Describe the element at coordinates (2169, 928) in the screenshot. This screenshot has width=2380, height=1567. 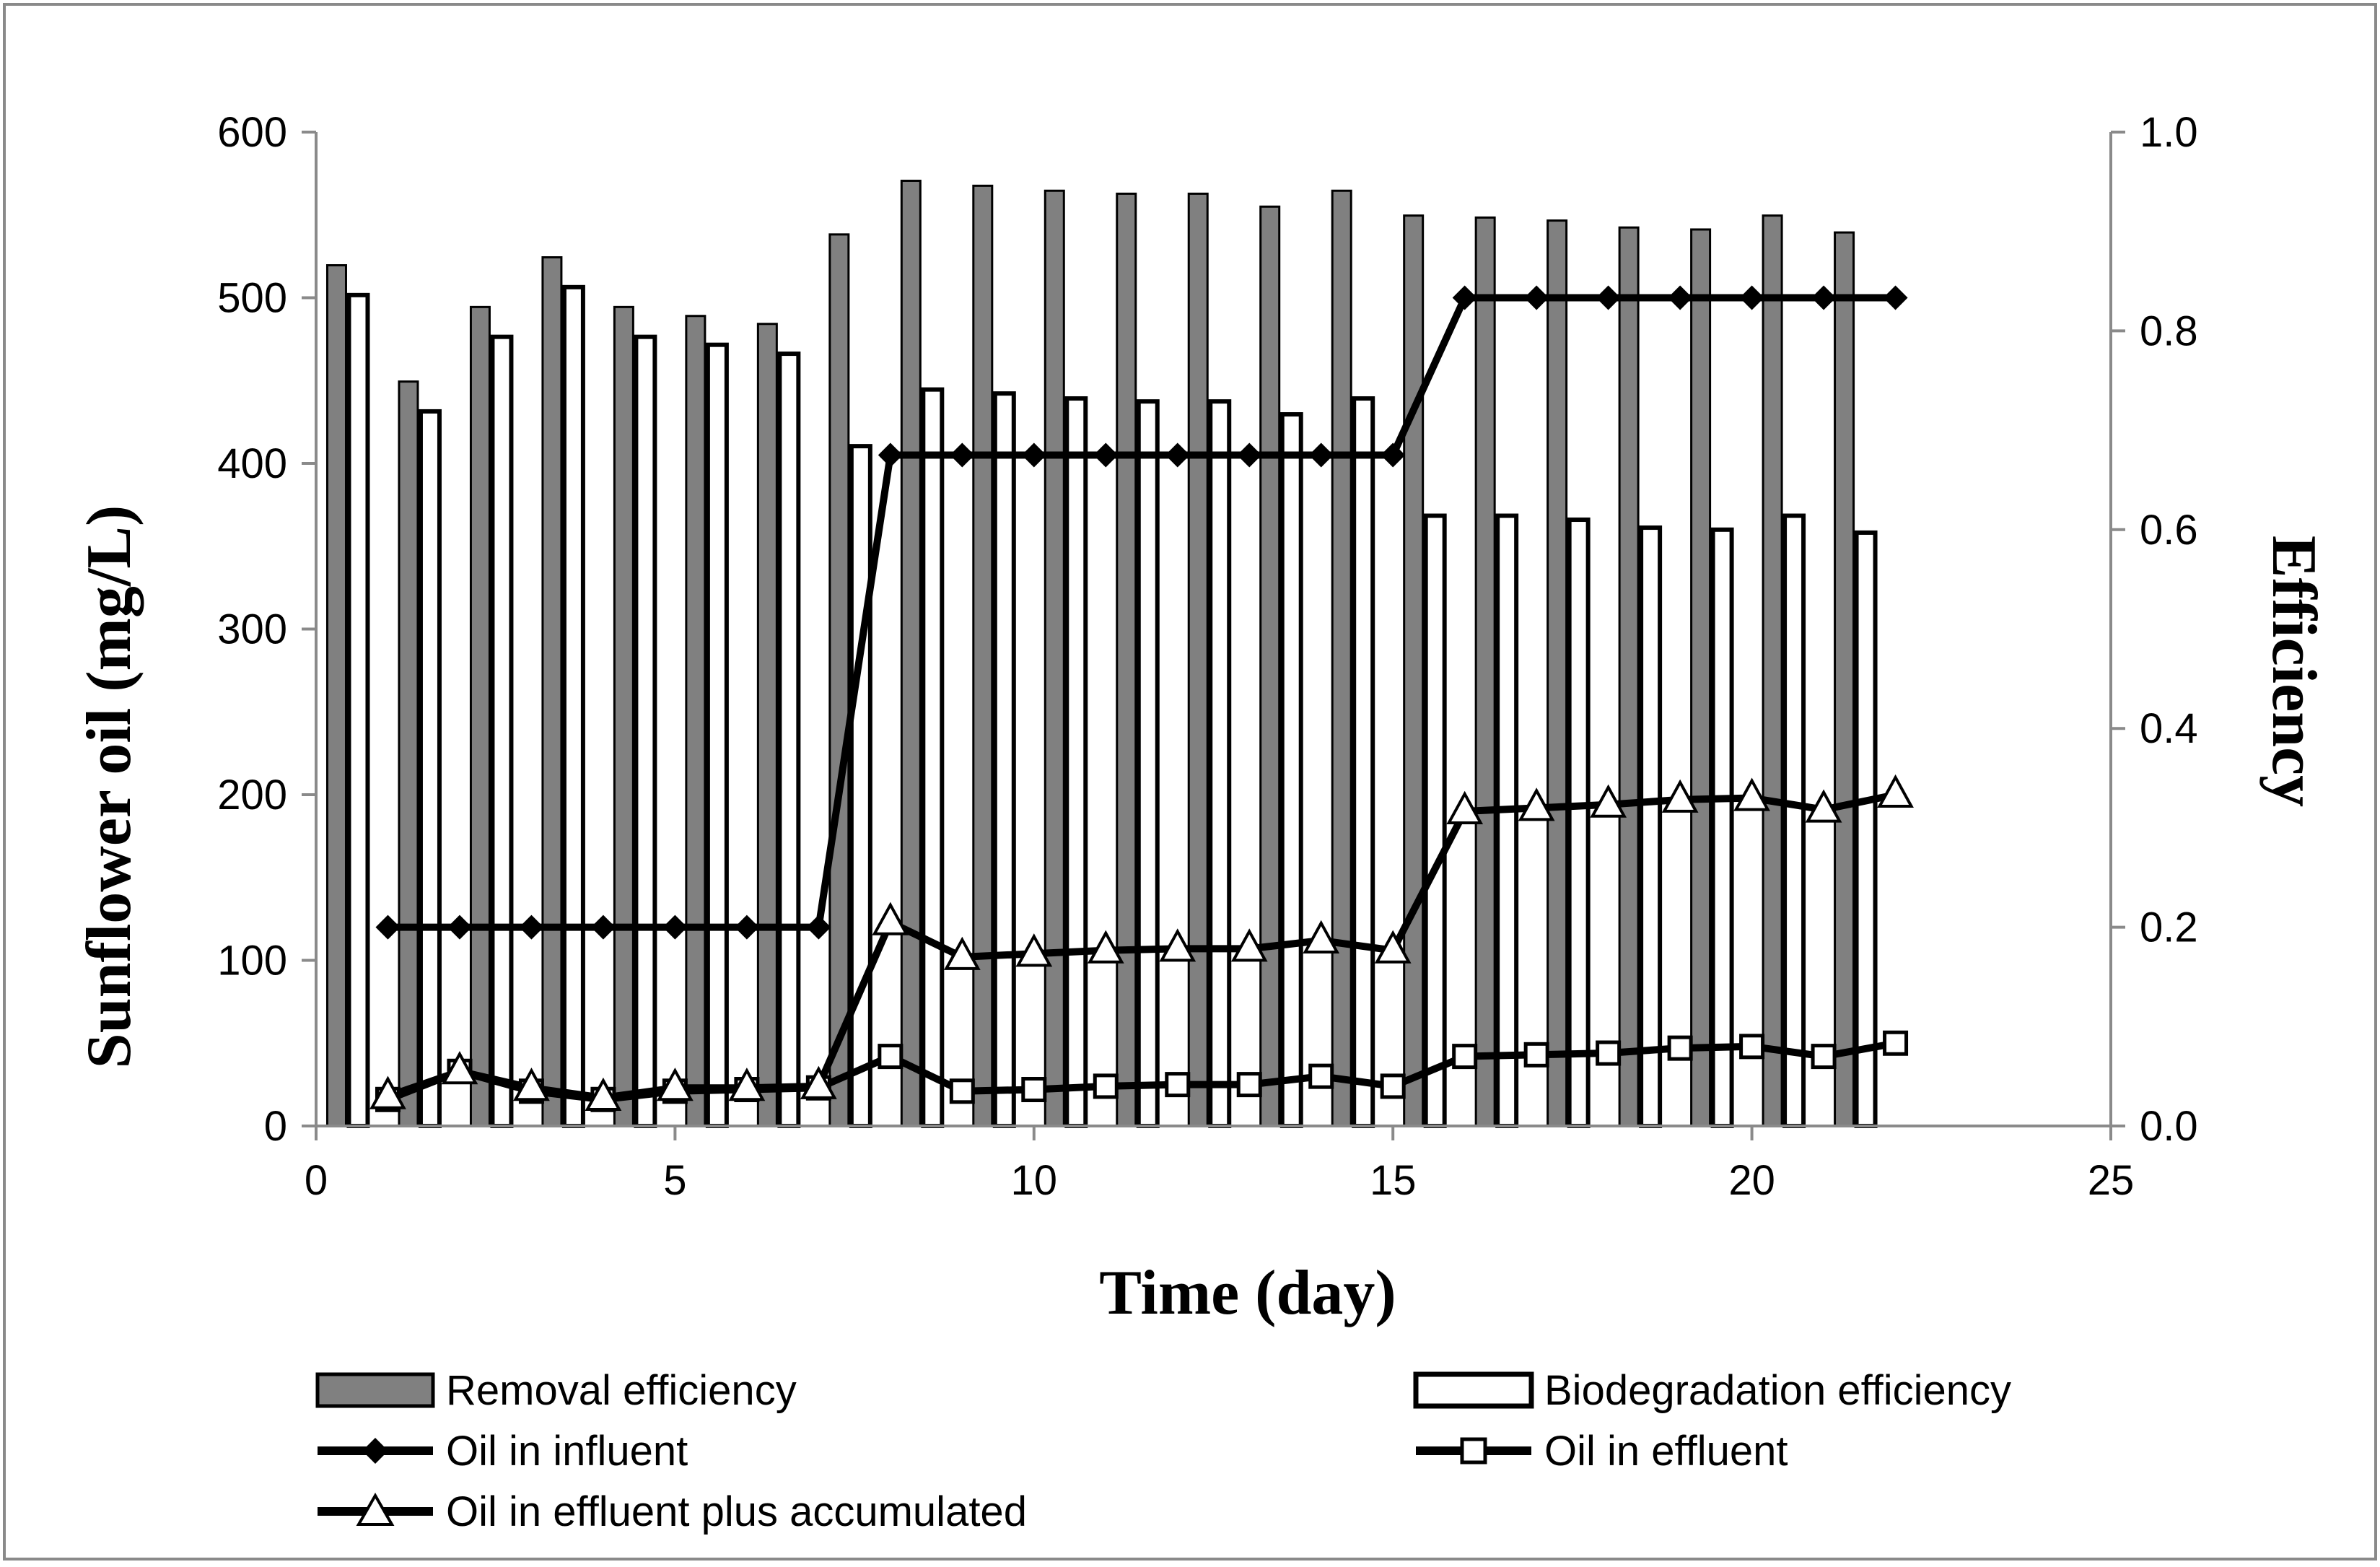
I see `y2-tick-label: 0.2` at that location.